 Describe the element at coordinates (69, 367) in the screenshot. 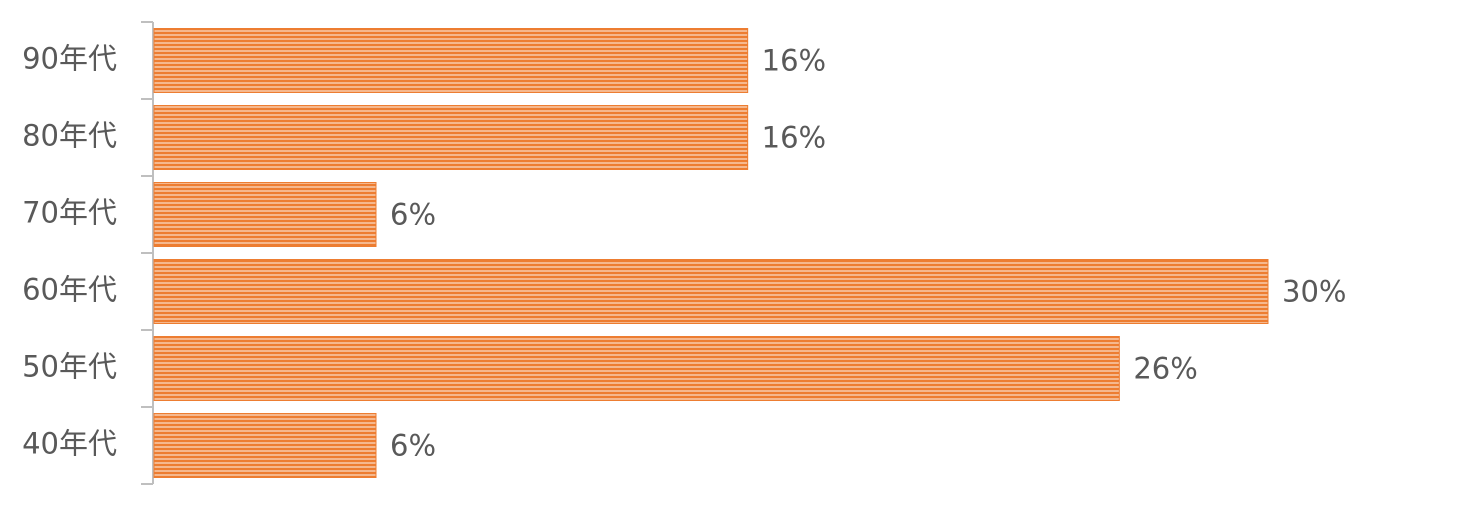

I see `y-tick-label: 50年代` at that location.